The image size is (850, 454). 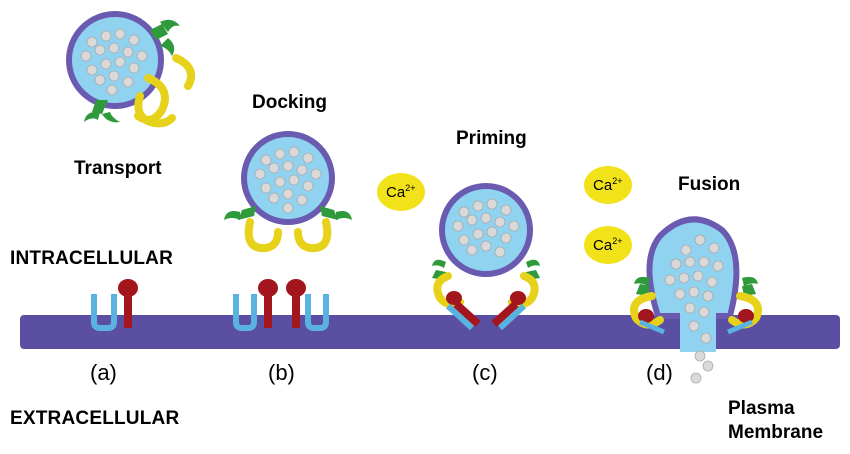 I want to click on calcium-label-2: Ca2+, so click(x=608, y=185).